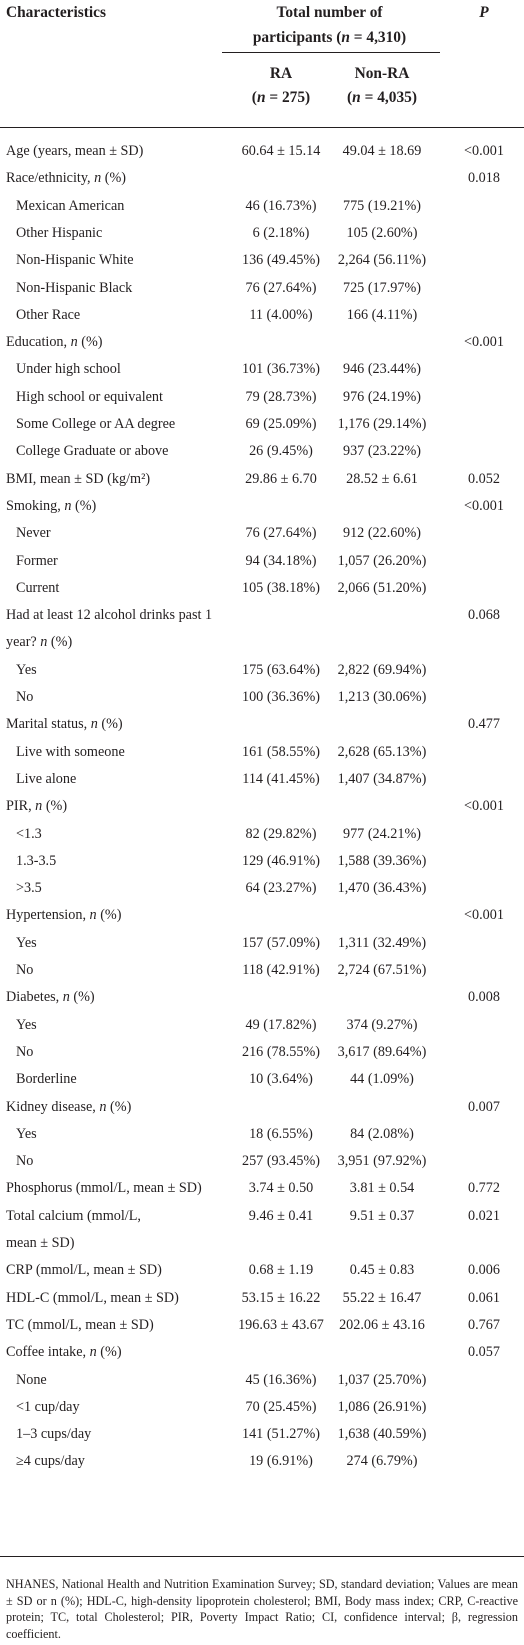  What do you see at coordinates (281, 1380) in the screenshot?
I see `ra-value: 45 (16.36%)` at bounding box center [281, 1380].